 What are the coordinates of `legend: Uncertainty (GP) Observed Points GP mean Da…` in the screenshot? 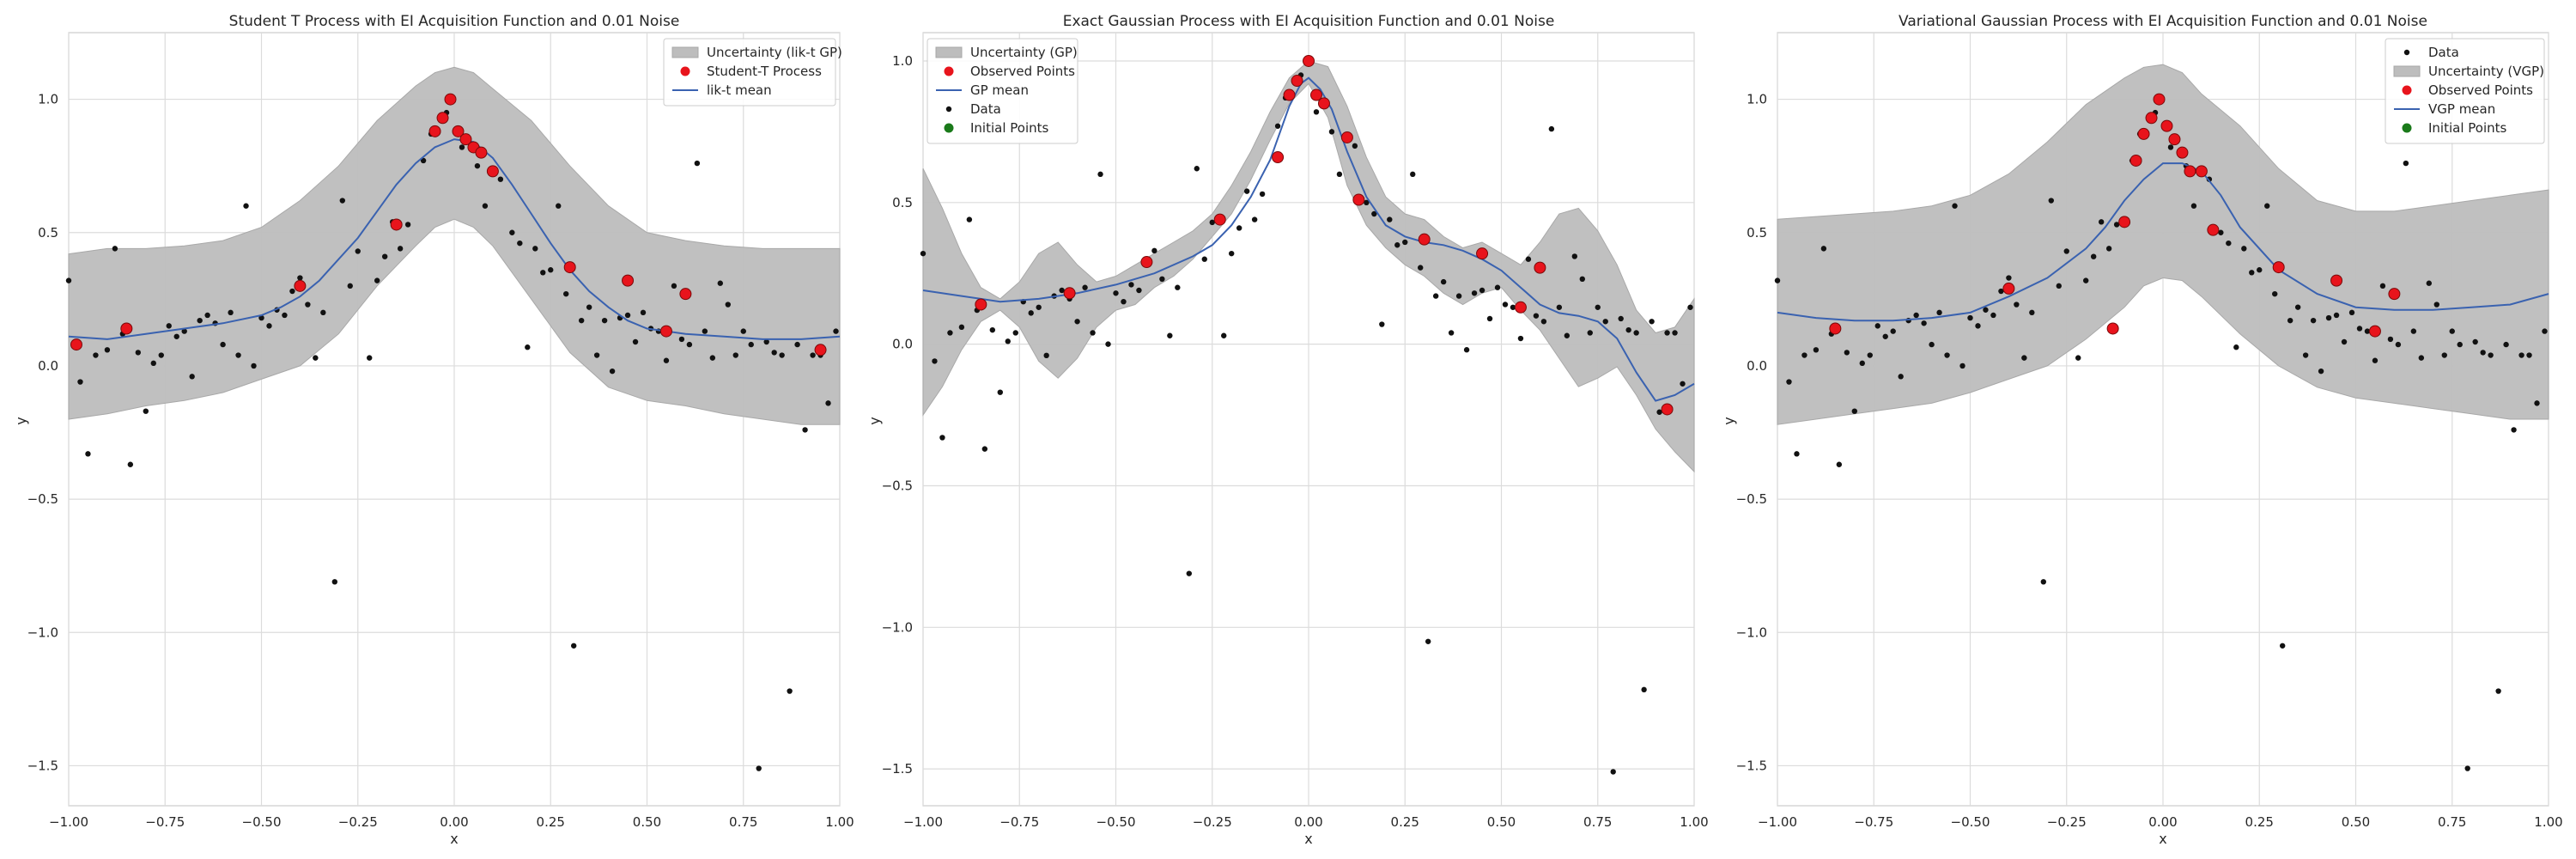 It's located at (1002, 91).